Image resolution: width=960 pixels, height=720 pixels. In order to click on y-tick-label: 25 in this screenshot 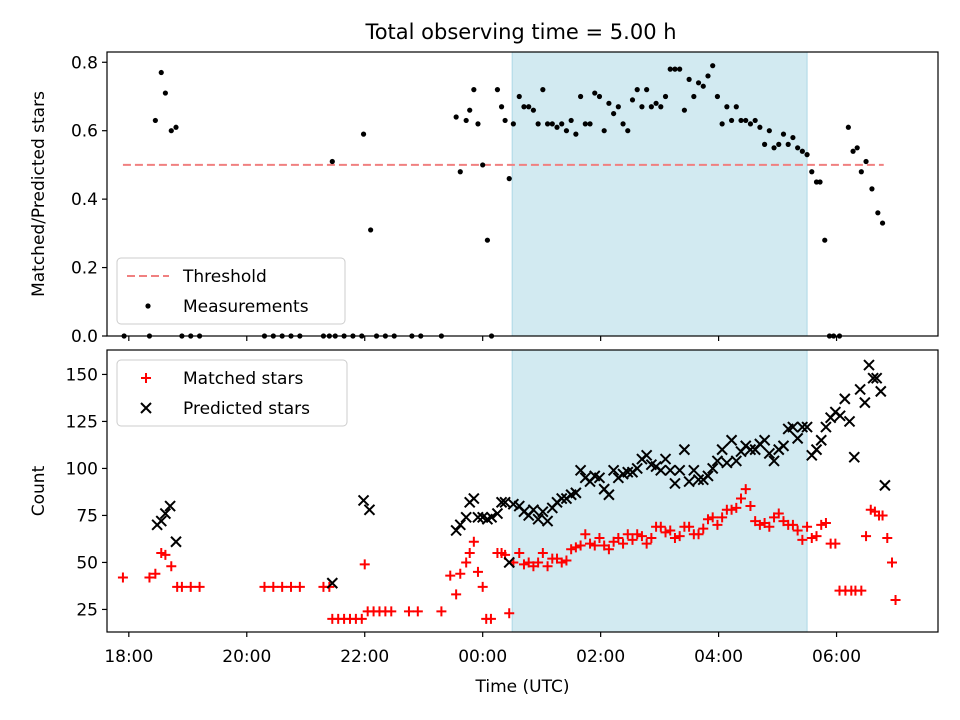, I will do `click(87, 610)`.